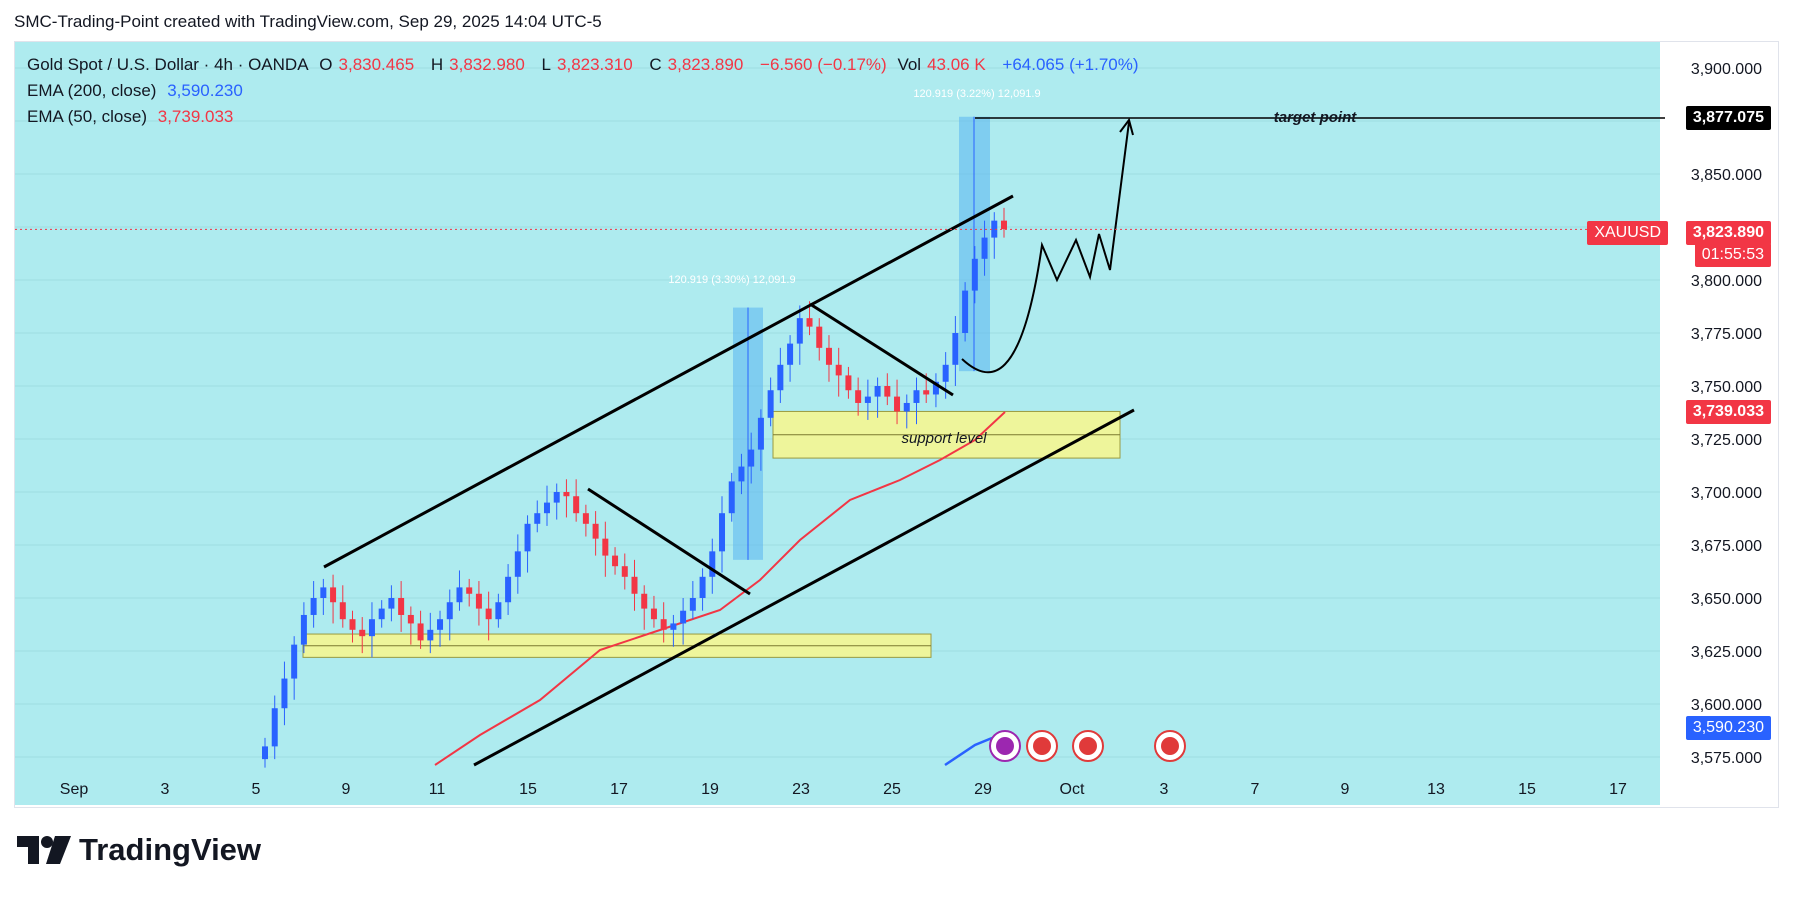 The width and height of the screenshot is (1793, 898). I want to click on legend-low: L 3,823.310, so click(587, 64).